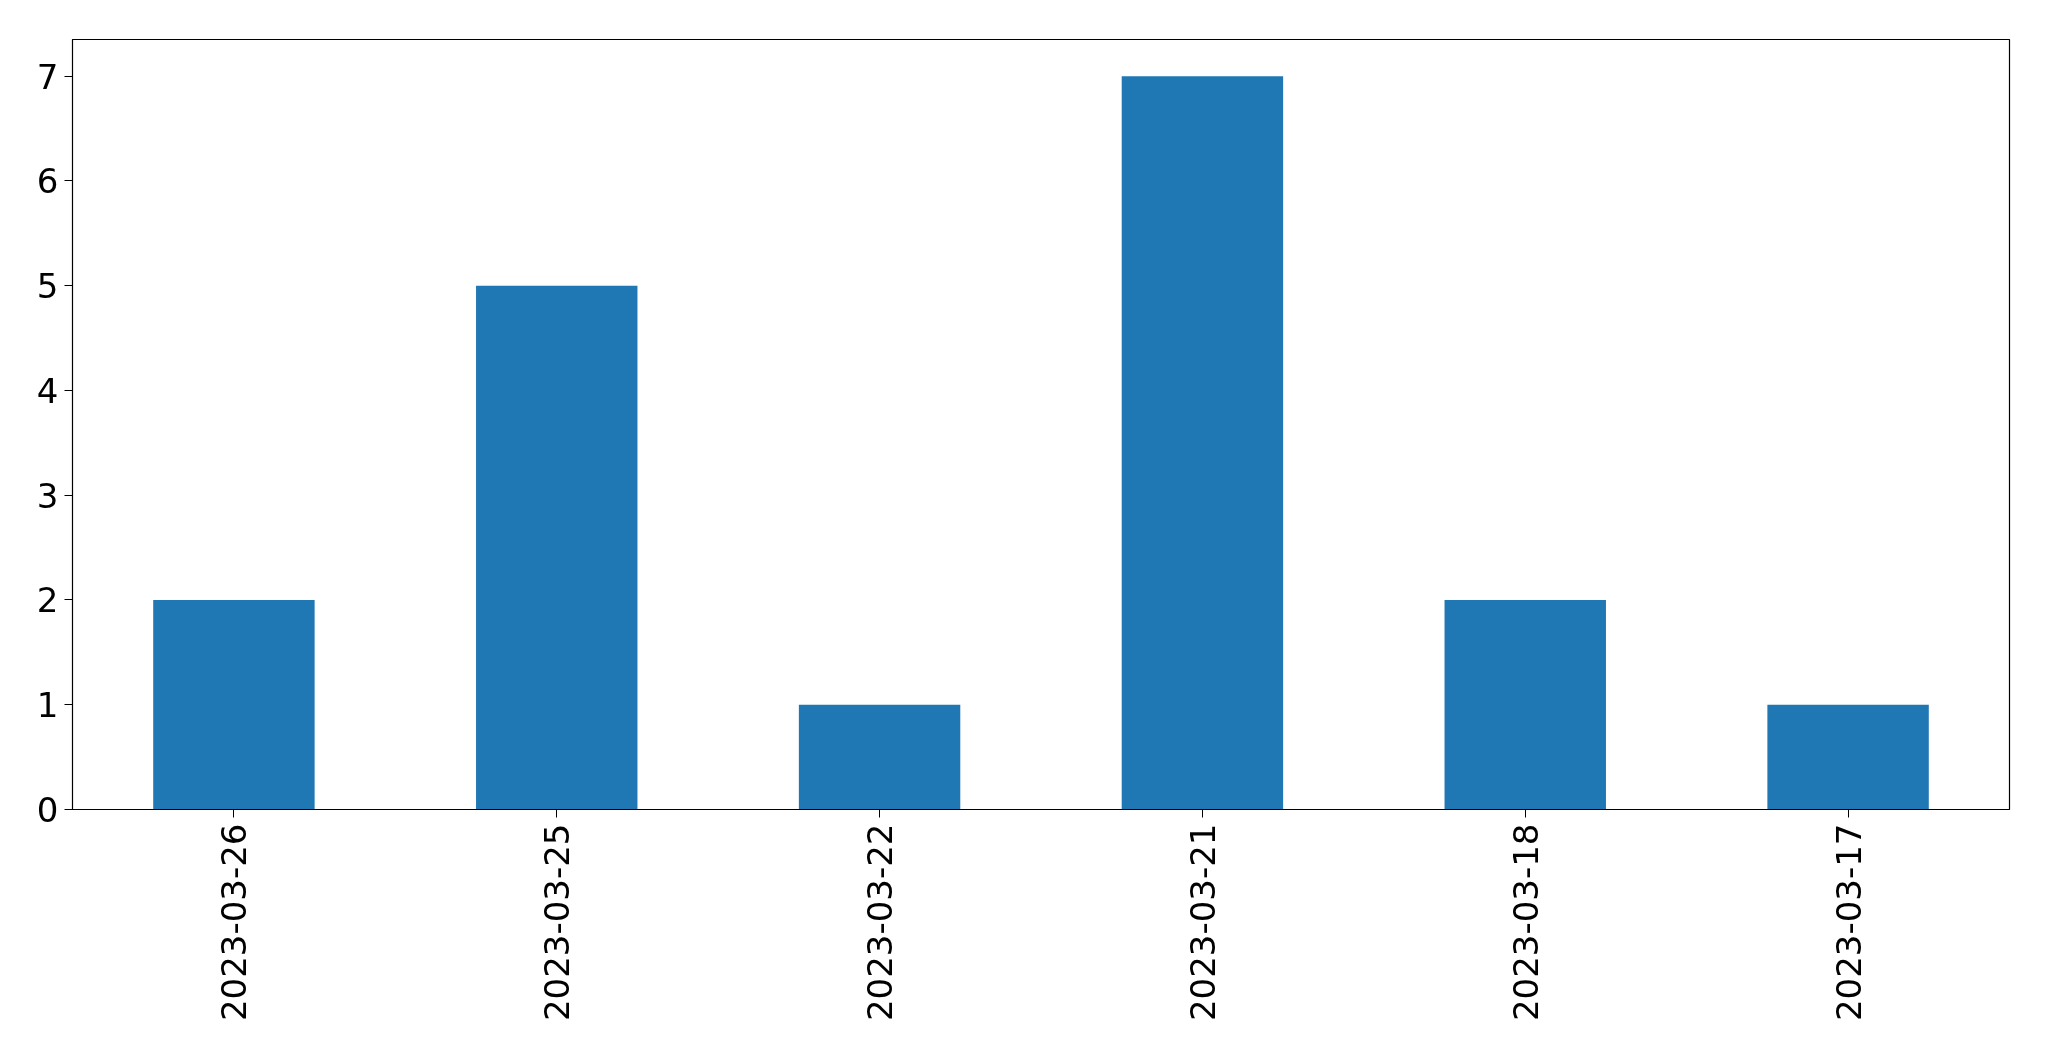 The image size is (2049, 1061). What do you see at coordinates (1525, 922) in the screenshot?
I see `x-tick-label: 2023-03-18` at bounding box center [1525, 922].